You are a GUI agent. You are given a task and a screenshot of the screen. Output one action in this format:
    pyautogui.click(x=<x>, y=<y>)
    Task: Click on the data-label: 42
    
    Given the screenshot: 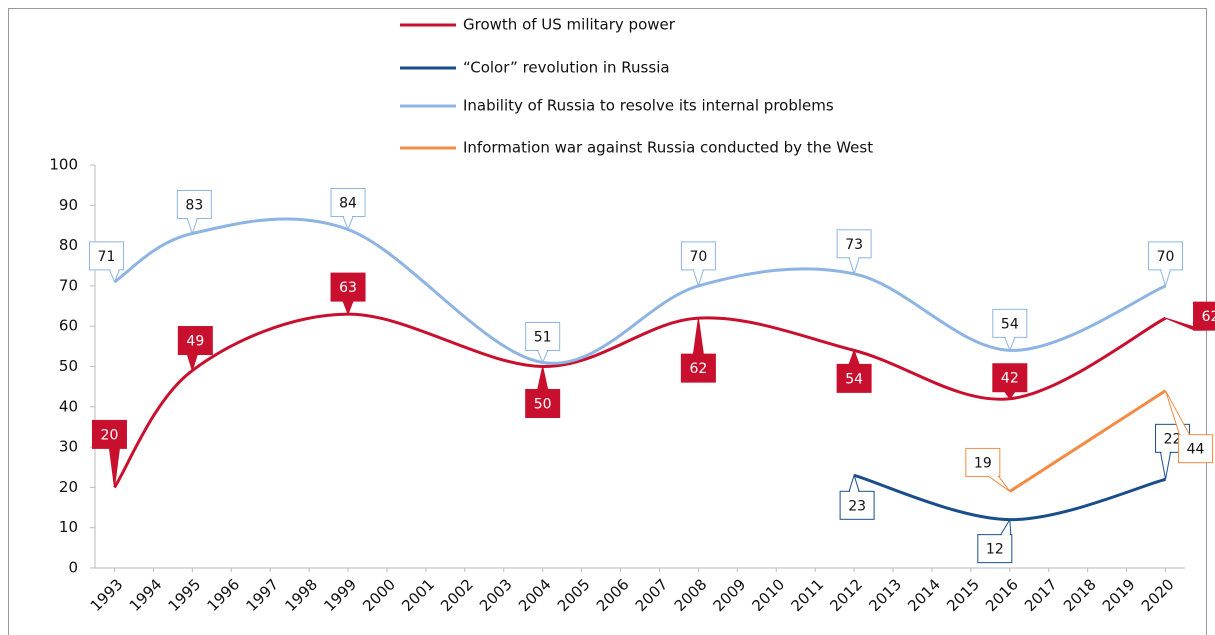 What is the action you would take?
    pyautogui.click(x=1010, y=379)
    